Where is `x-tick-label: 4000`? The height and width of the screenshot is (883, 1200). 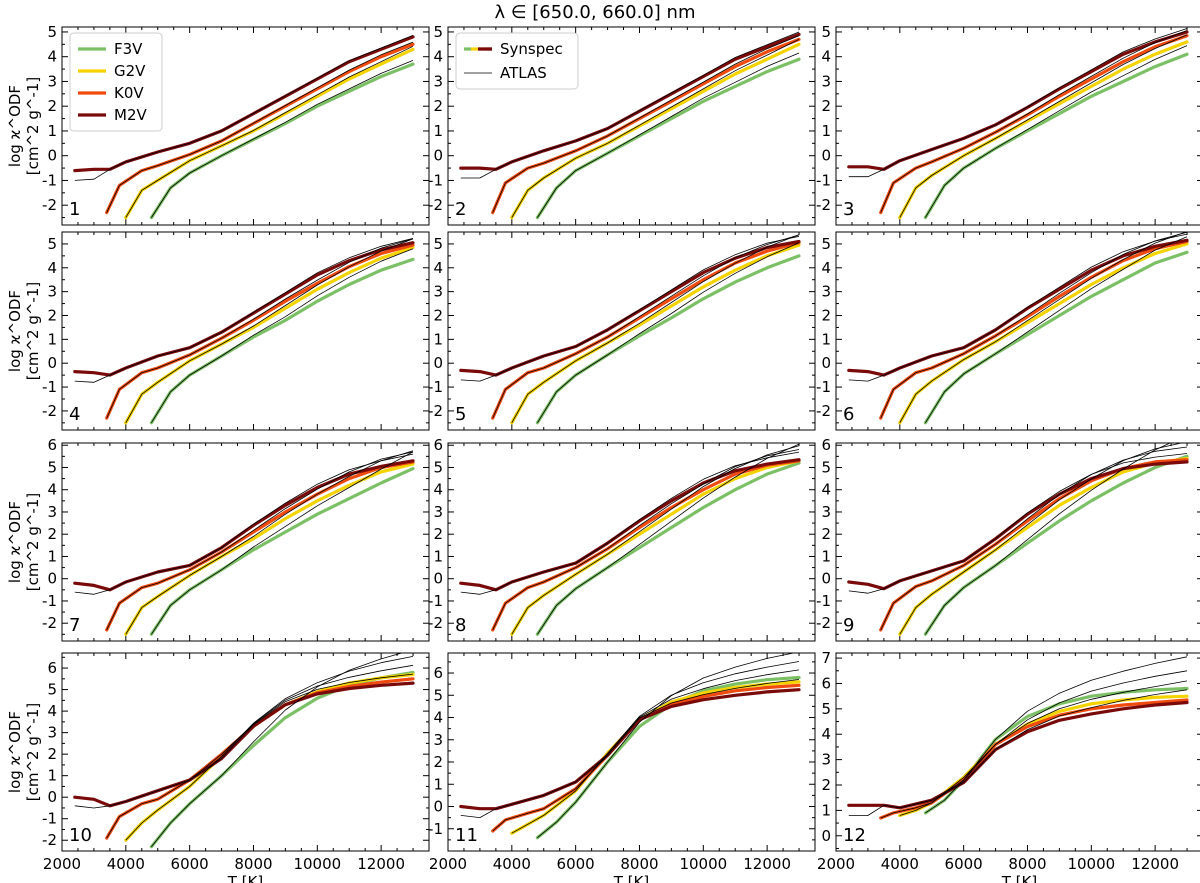 x-tick-label: 4000 is located at coordinates (126, 864).